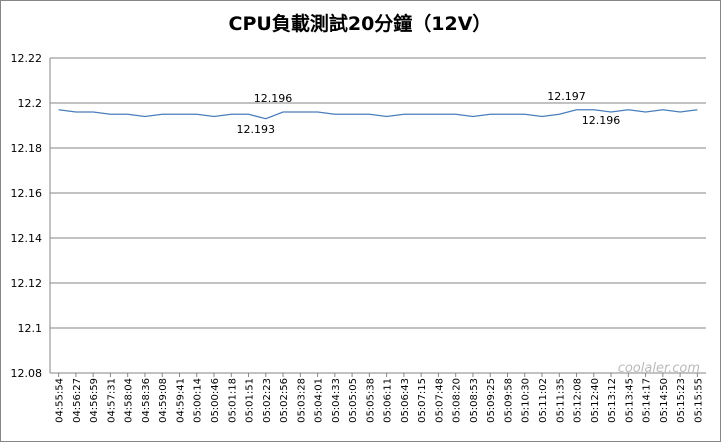  I want to click on x-tick-label: 05:15:23, so click(681, 400).